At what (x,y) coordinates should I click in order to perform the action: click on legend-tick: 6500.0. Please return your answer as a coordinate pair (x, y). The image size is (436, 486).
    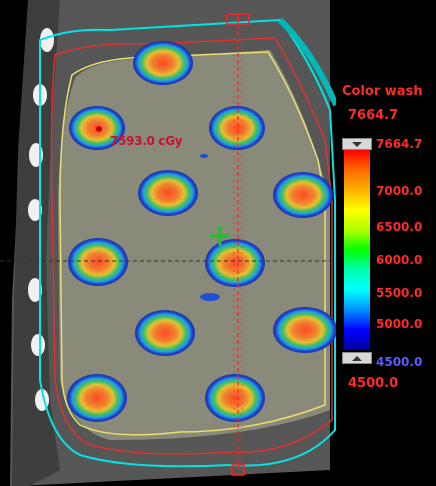
    Looking at the image, I should click on (399, 227).